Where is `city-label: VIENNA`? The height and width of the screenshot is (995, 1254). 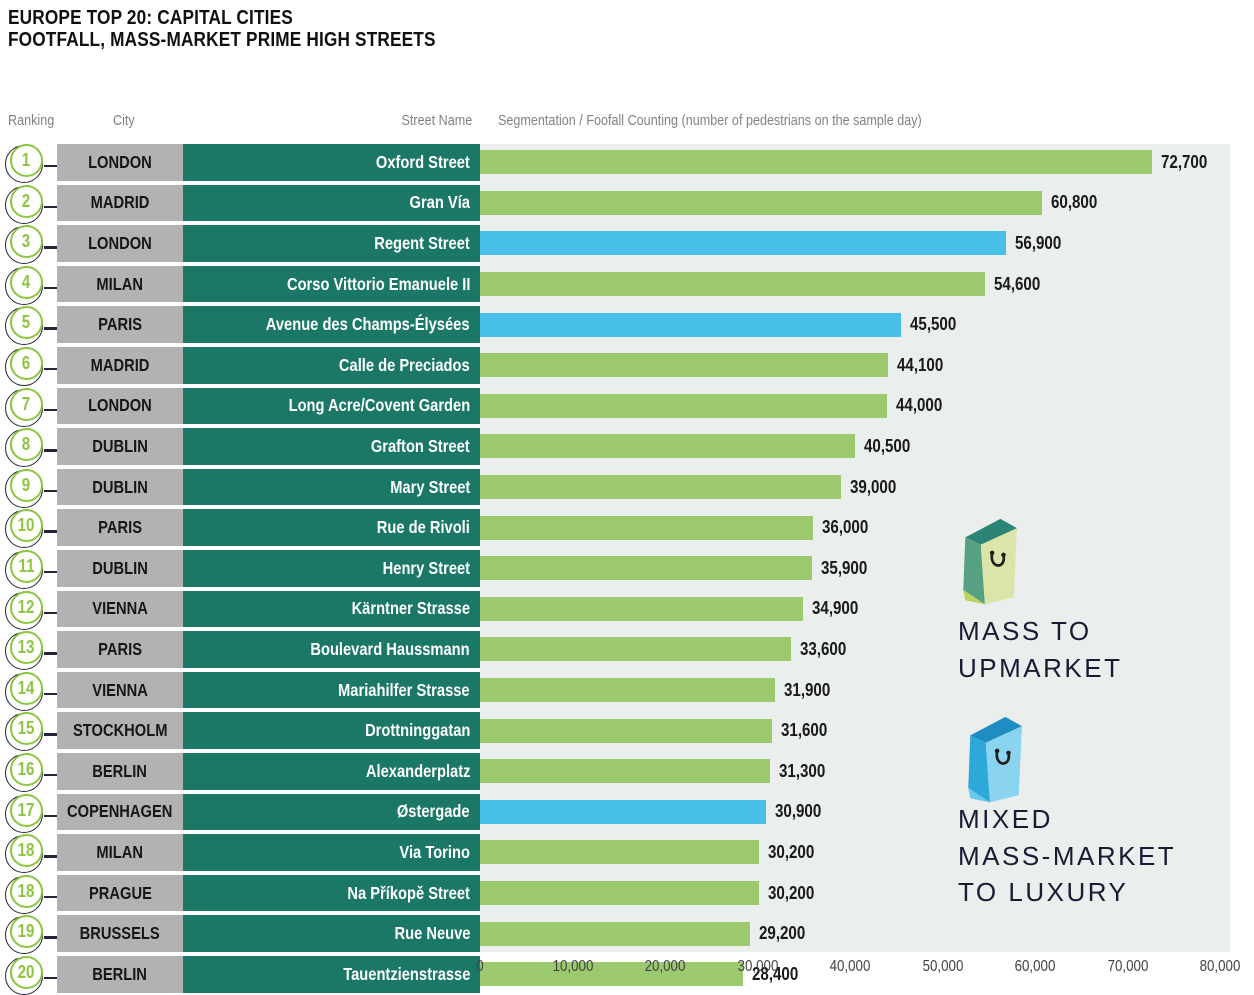 city-label: VIENNA is located at coordinates (120, 689).